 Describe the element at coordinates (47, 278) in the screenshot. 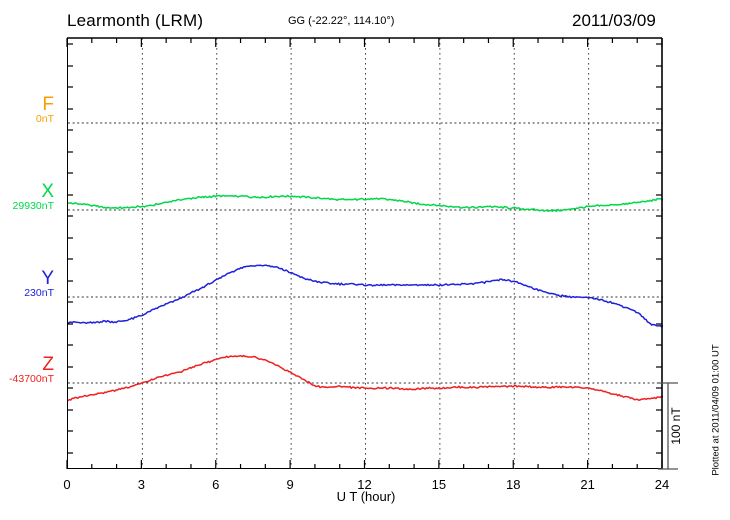

I see `component-letter-y: Y` at that location.